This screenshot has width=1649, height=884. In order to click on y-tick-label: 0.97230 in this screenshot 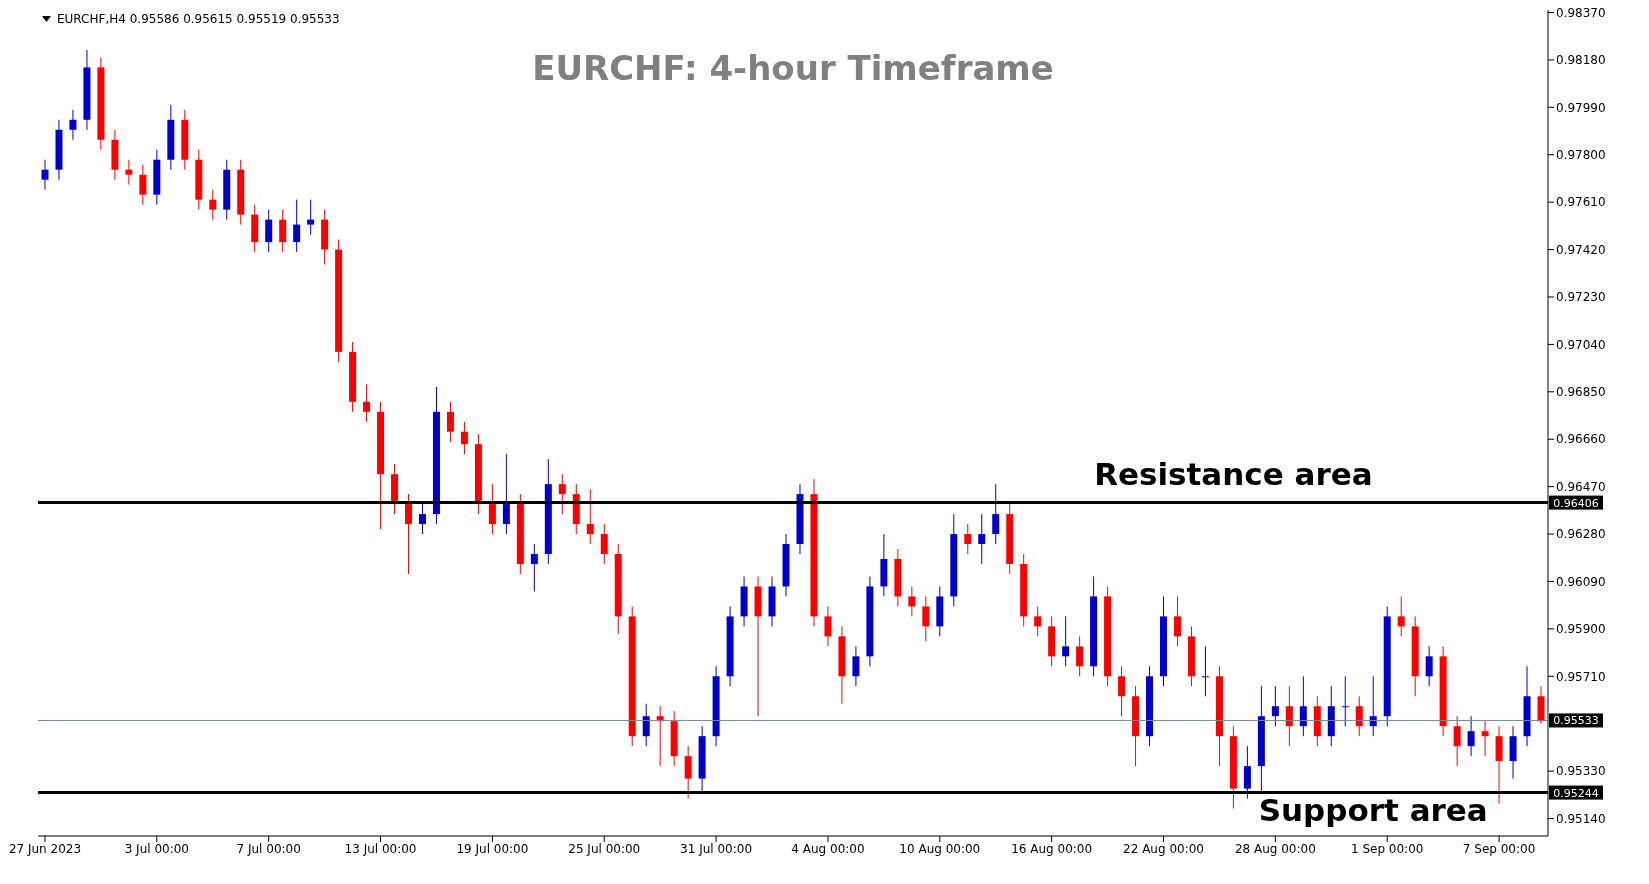, I will do `click(1581, 297)`.